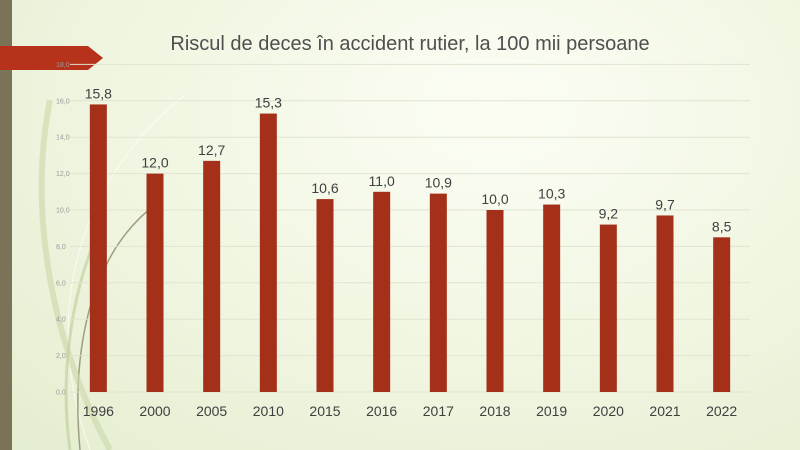 The width and height of the screenshot is (800, 450). What do you see at coordinates (211, 411) in the screenshot?
I see `x-tick-label: 2005` at bounding box center [211, 411].